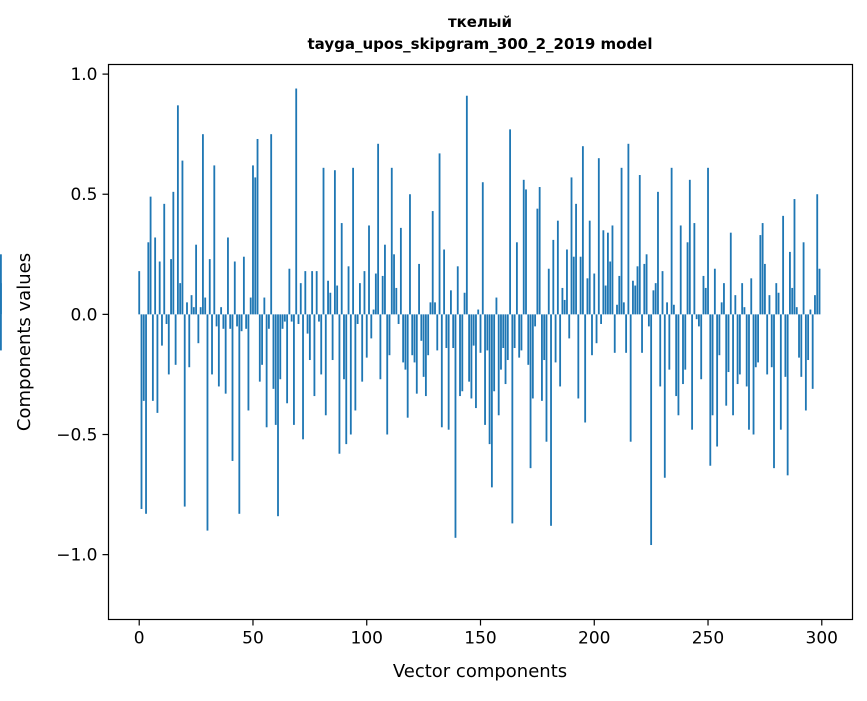 The width and height of the screenshot is (867, 701). I want to click on y-axis-label: Components values, so click(24, 342).